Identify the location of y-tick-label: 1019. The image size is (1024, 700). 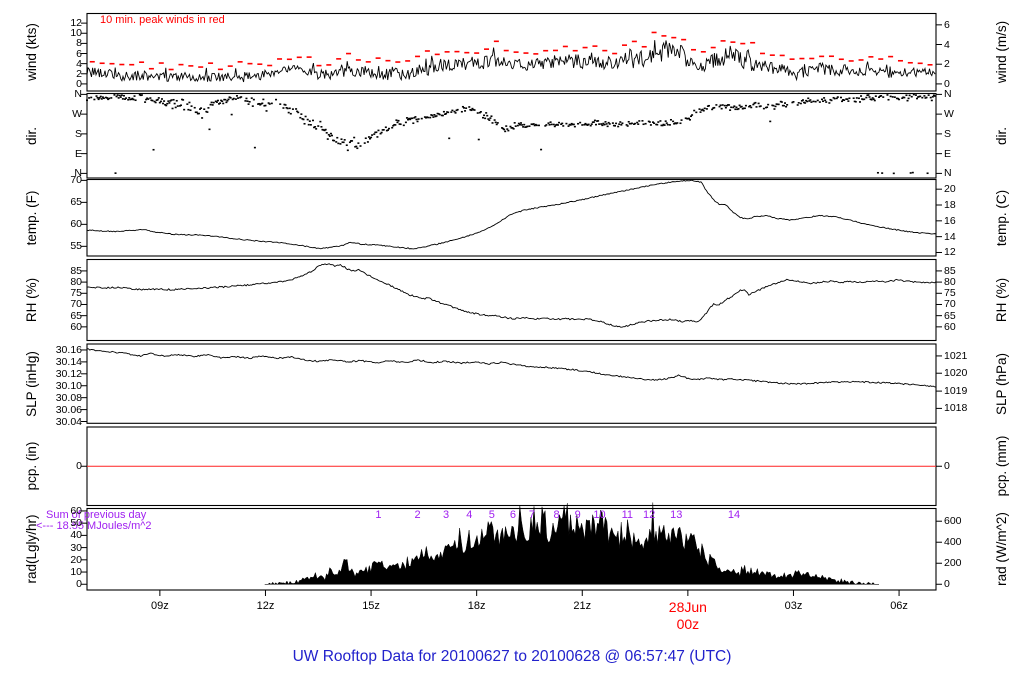
(956, 391).